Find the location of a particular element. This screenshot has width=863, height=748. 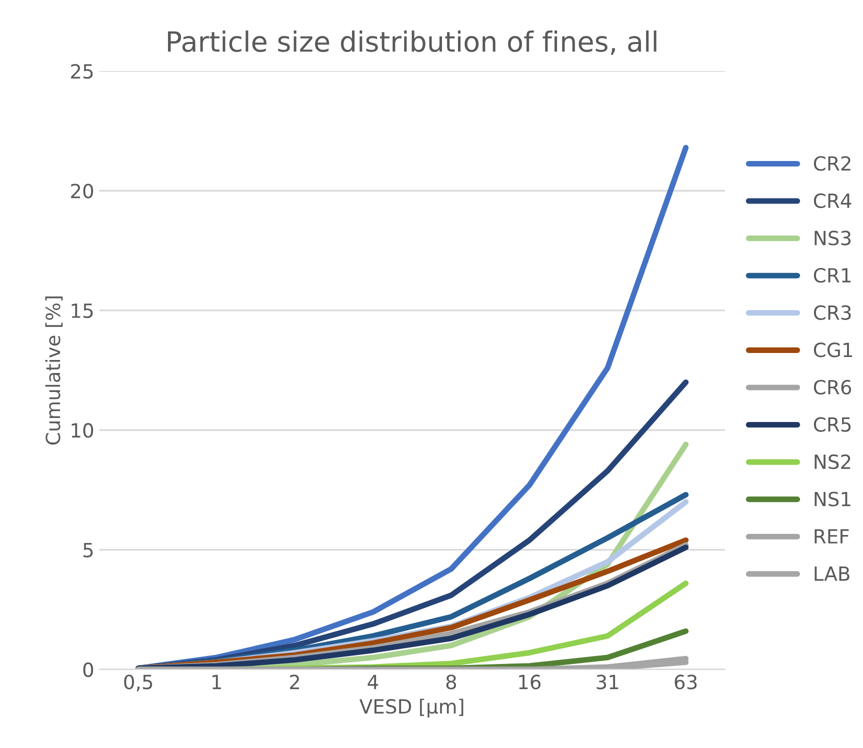

x-tick-label: 16 is located at coordinates (530, 682).